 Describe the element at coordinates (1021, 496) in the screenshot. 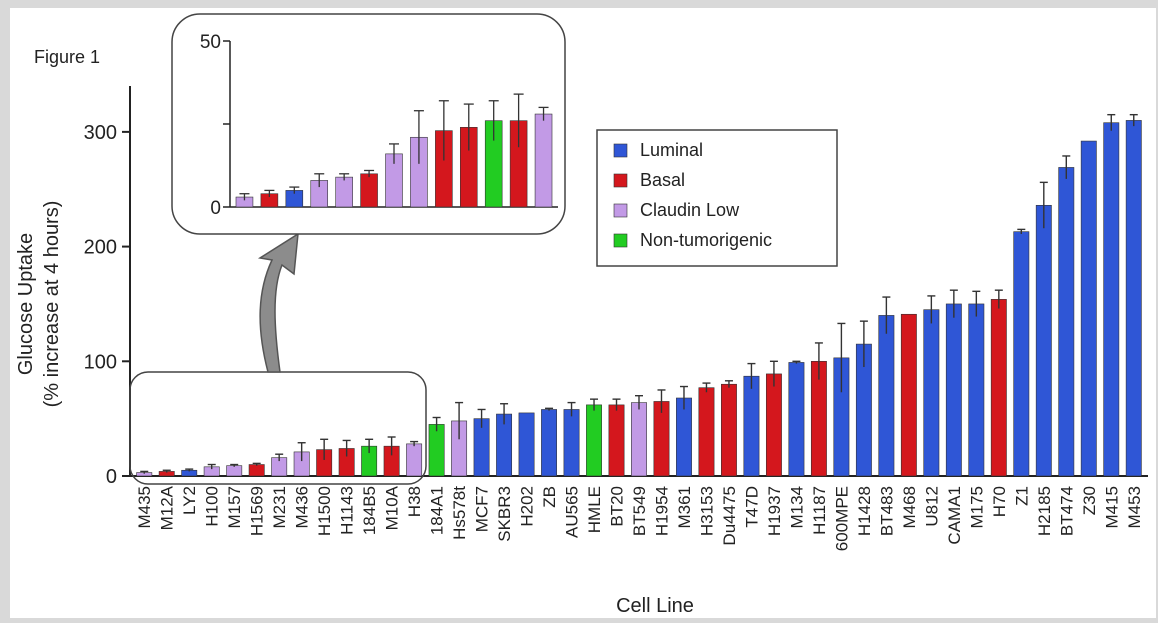

I see `x-tick-label: Z1` at that location.